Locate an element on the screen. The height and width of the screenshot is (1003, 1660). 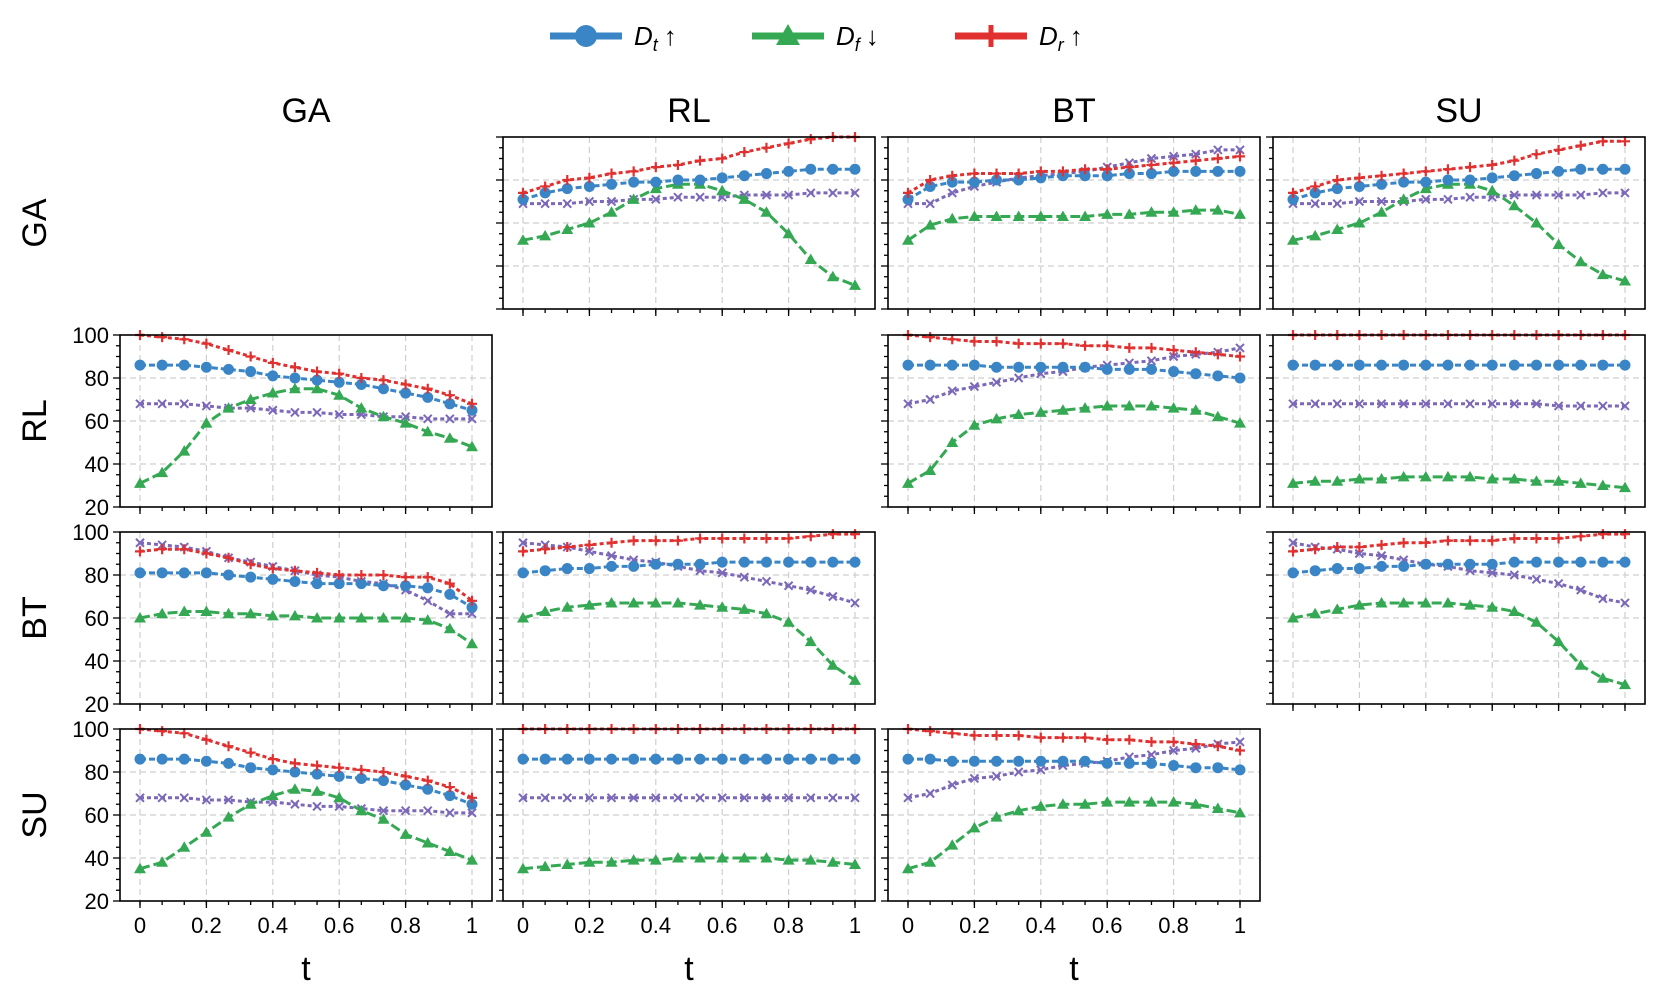
x-tick-label: 0.4 is located at coordinates (656, 925).